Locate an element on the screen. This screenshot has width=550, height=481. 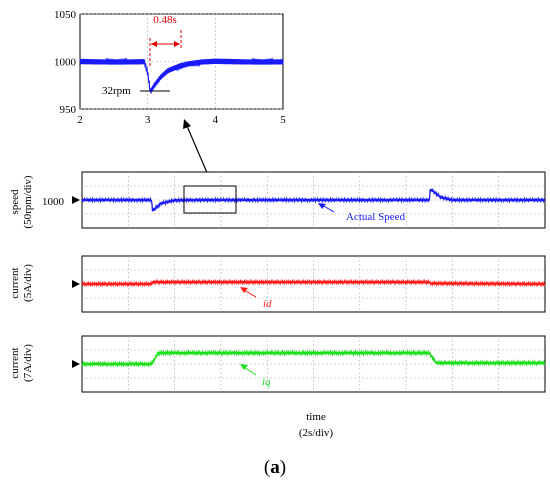
zoom-inset-chart: 1050 1000 950 2 3 4 5 0.48s 32rpm is located at coordinates (170, 67).